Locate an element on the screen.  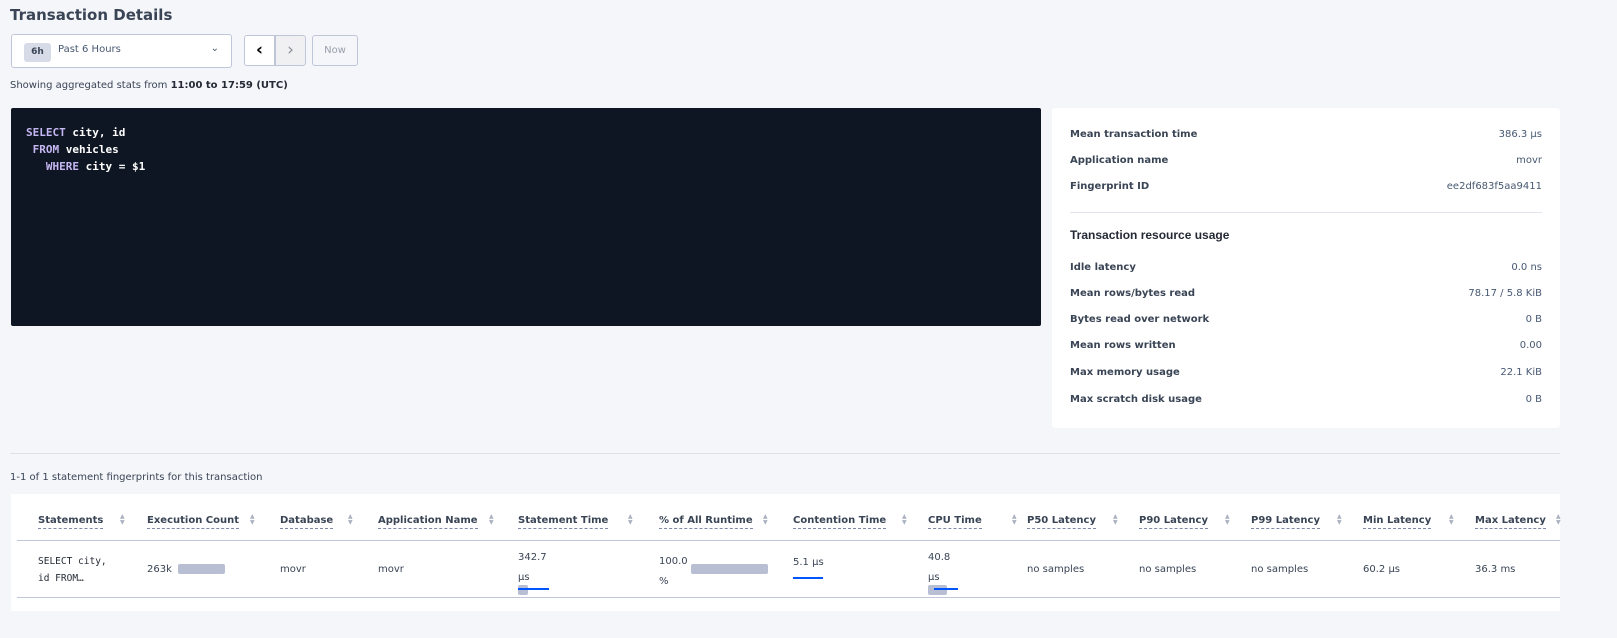
column-header: P50 Latency is located at coordinates (1061, 522).